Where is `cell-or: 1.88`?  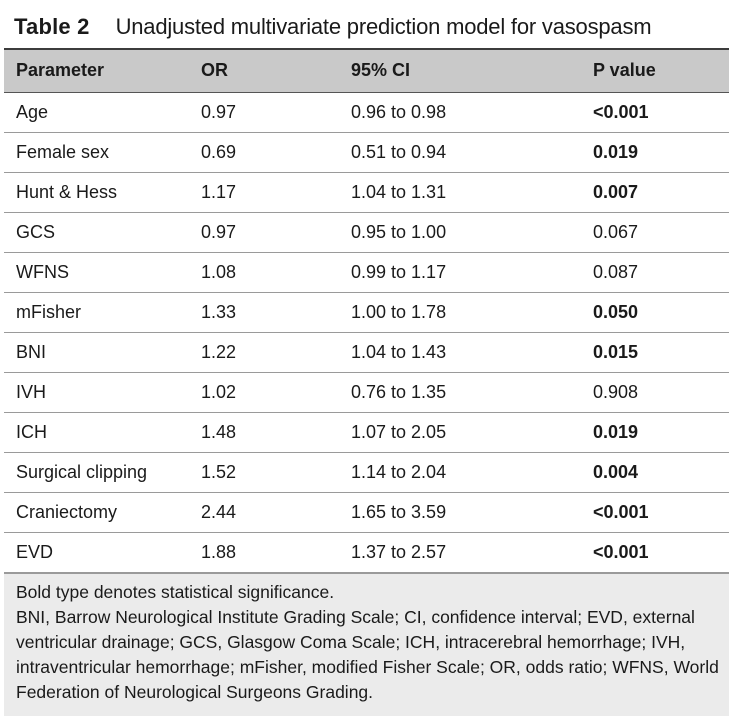 cell-or: 1.88 is located at coordinates (219, 551).